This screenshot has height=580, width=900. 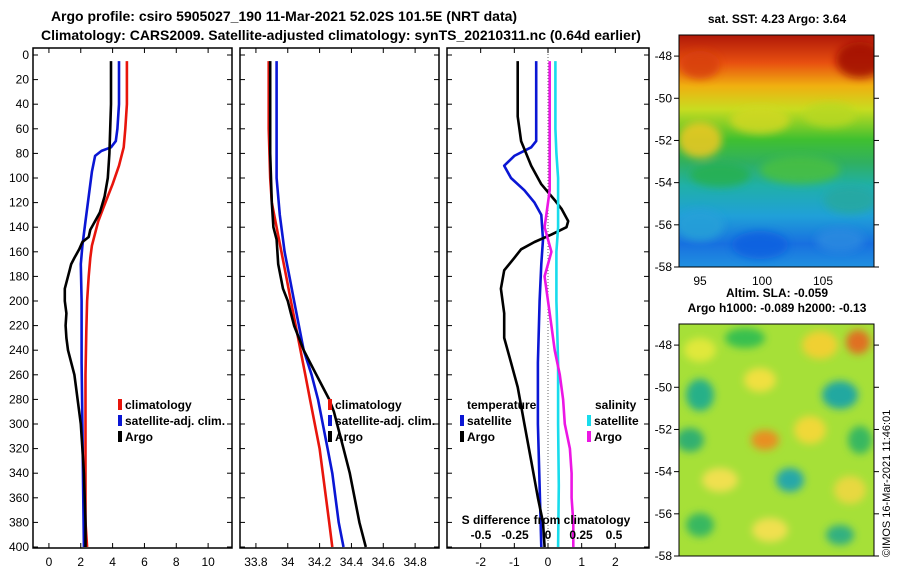 What do you see at coordinates (208, 562) in the screenshot?
I see `x-tick-label: 10` at bounding box center [208, 562].